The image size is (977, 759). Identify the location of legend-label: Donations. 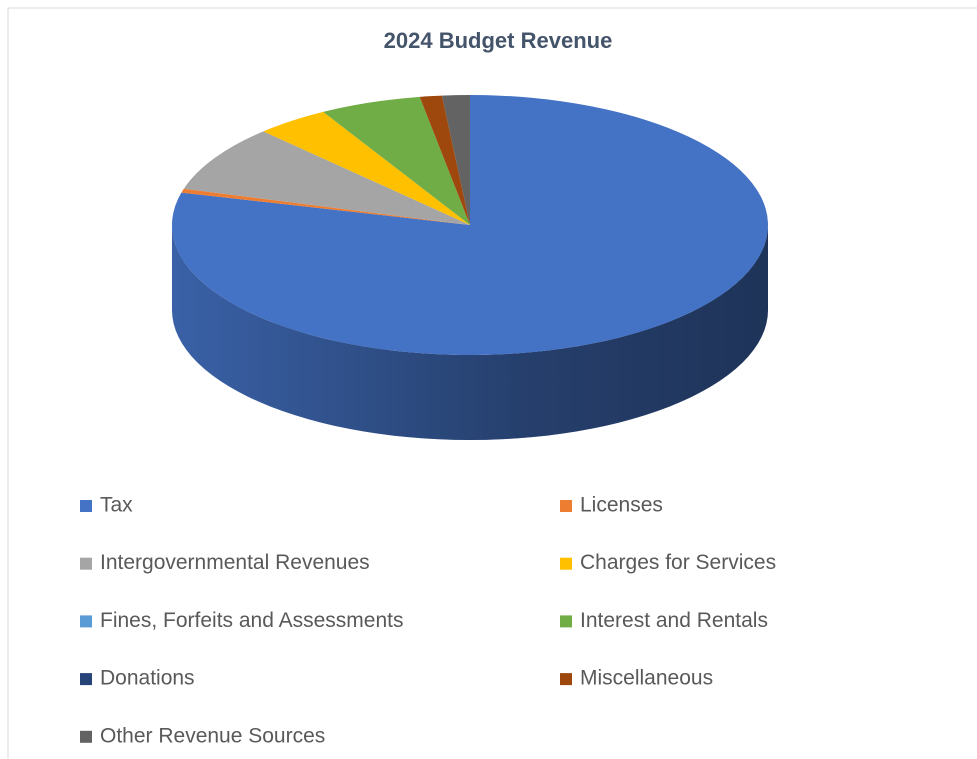
(147, 678).